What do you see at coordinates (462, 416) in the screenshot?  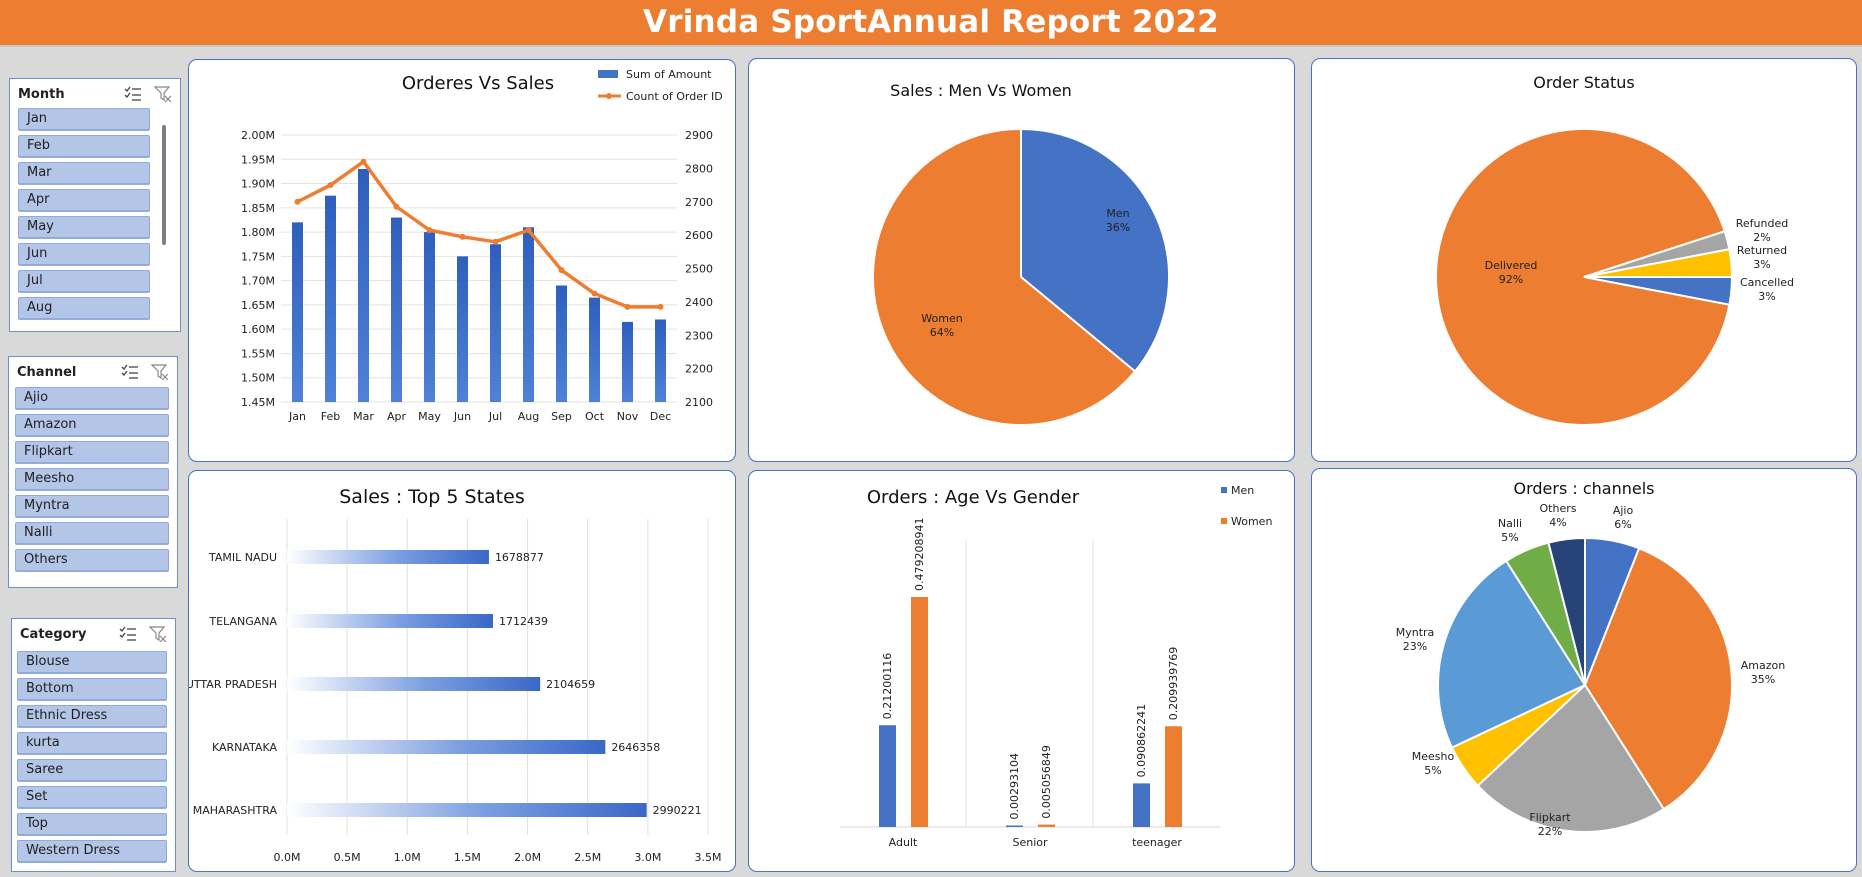 I see `x-tick-label: Jun` at bounding box center [462, 416].